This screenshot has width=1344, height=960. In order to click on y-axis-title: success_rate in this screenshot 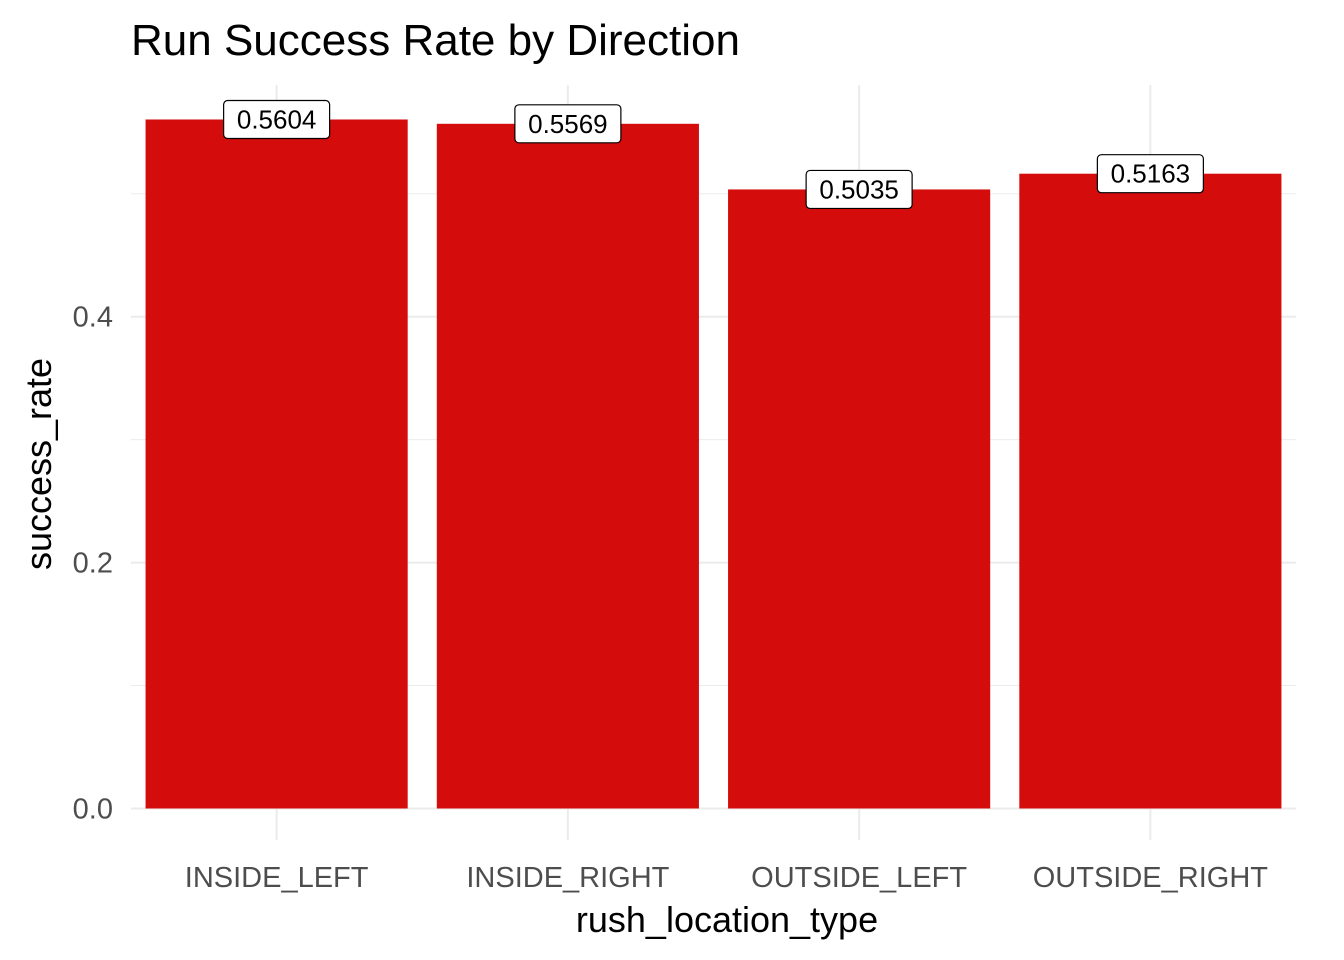, I will do `click(38, 464)`.